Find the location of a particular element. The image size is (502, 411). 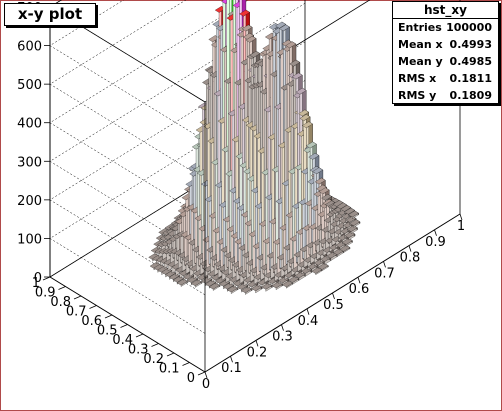

y-tick-label: 1 is located at coordinates (36, 283).